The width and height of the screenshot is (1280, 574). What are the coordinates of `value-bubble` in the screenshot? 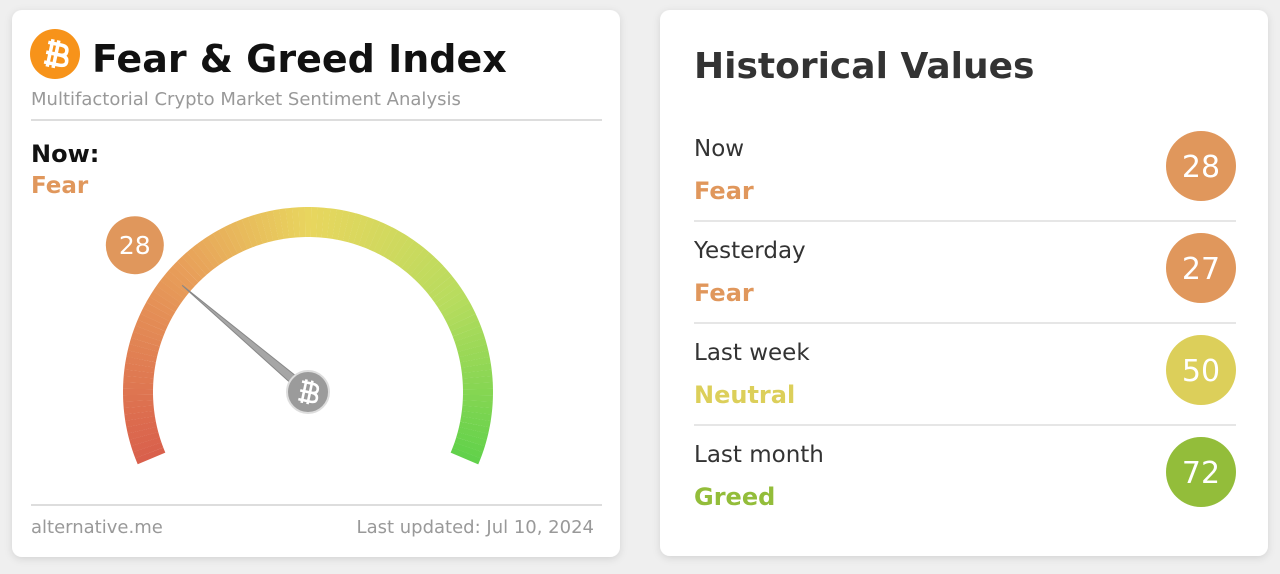 It's located at (134, 245).